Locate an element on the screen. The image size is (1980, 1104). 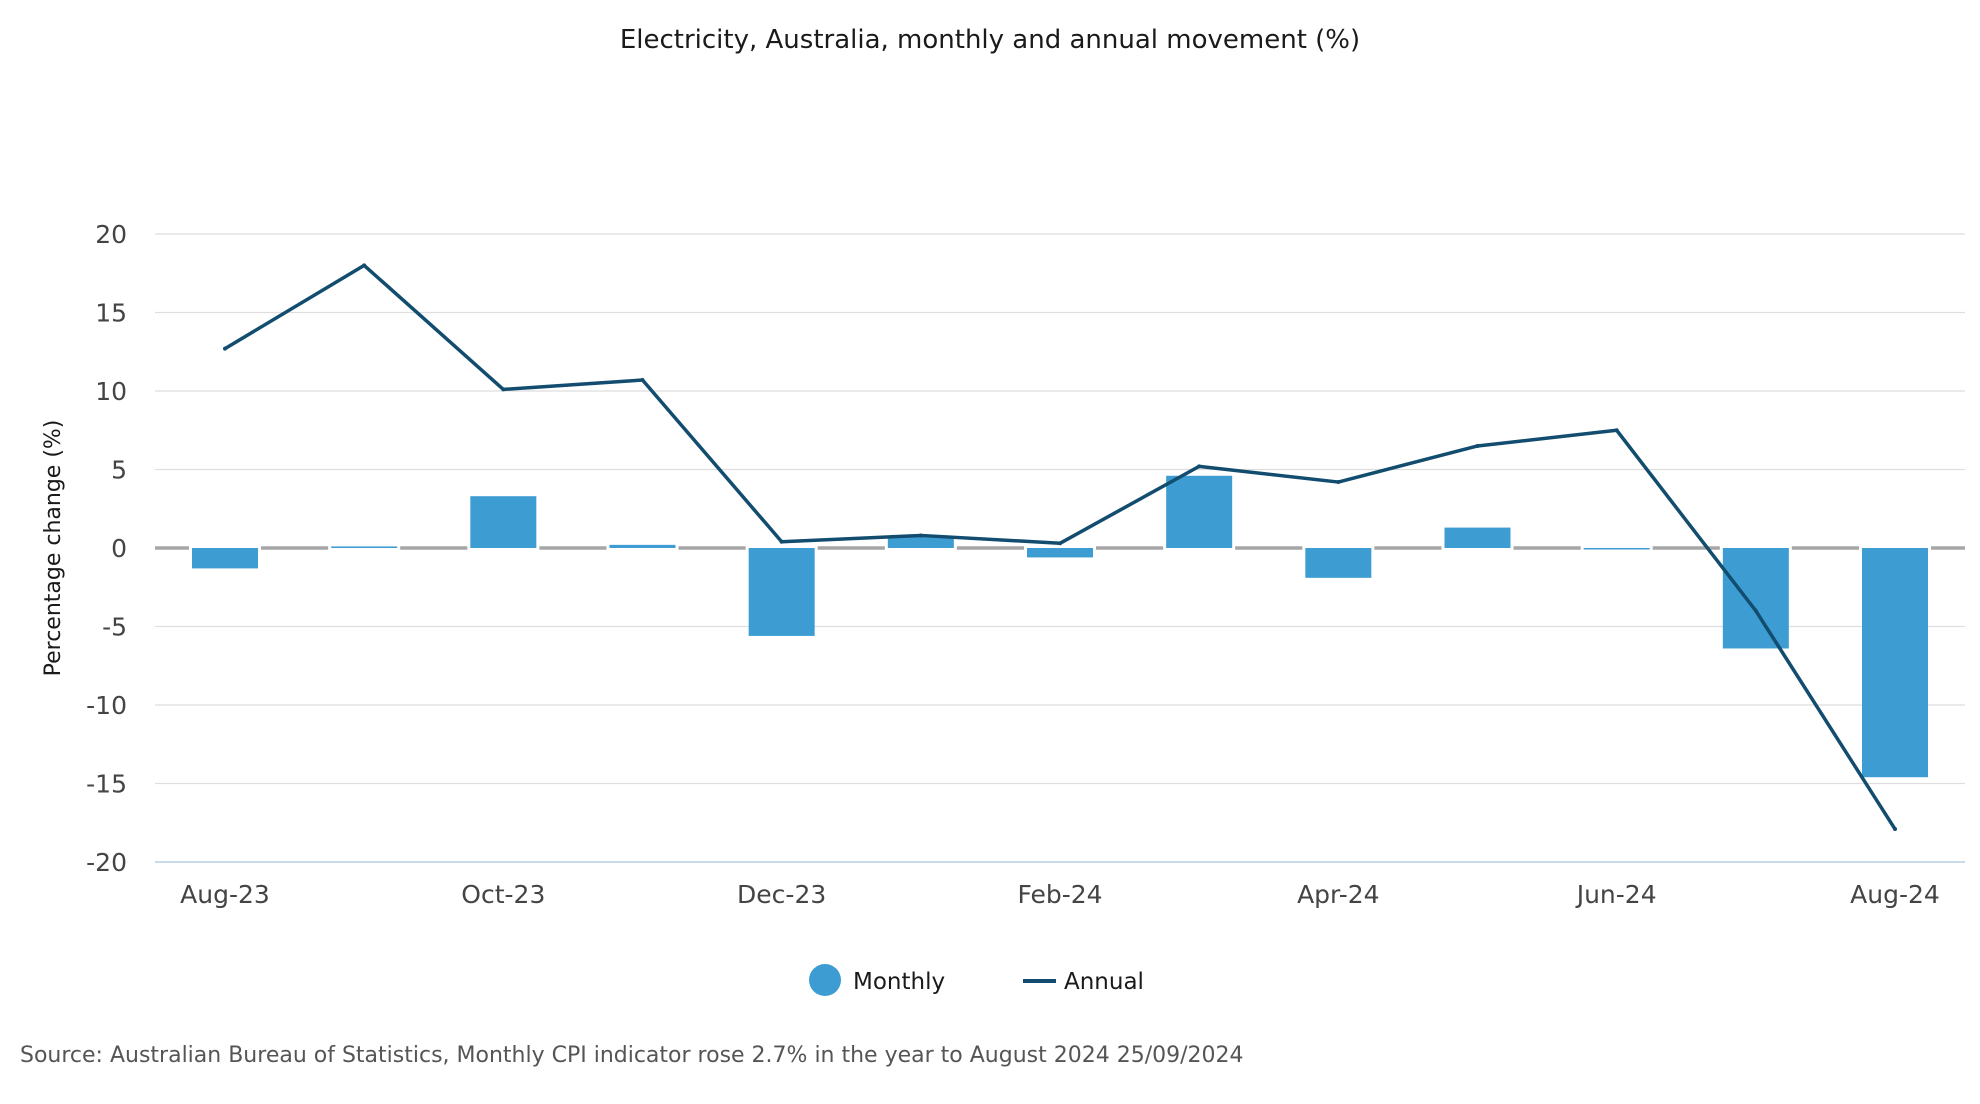
y-tick-label: 15 is located at coordinates (111, 313).